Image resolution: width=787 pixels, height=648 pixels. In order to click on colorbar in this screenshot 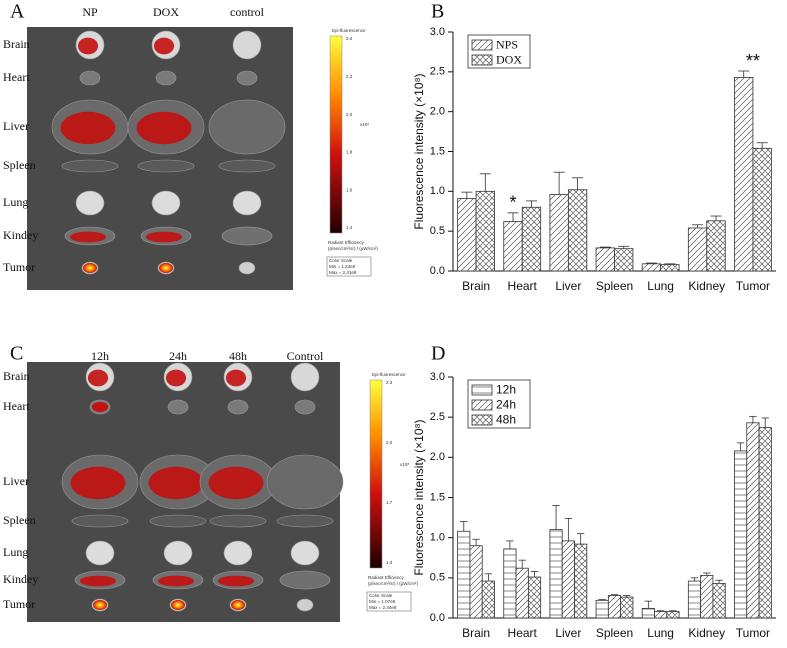, I will do `click(336, 134)`.